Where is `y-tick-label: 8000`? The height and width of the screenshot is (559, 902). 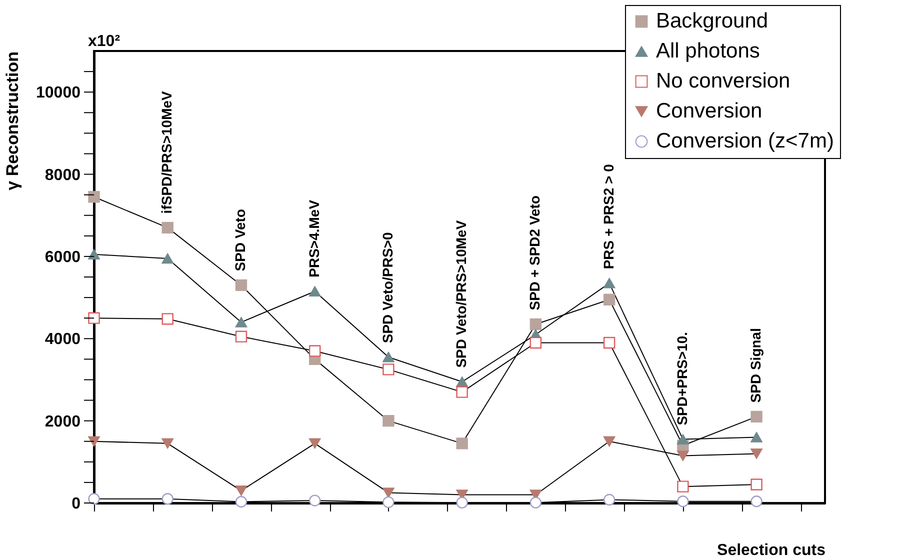
y-tick-label: 8000 is located at coordinates (62, 175).